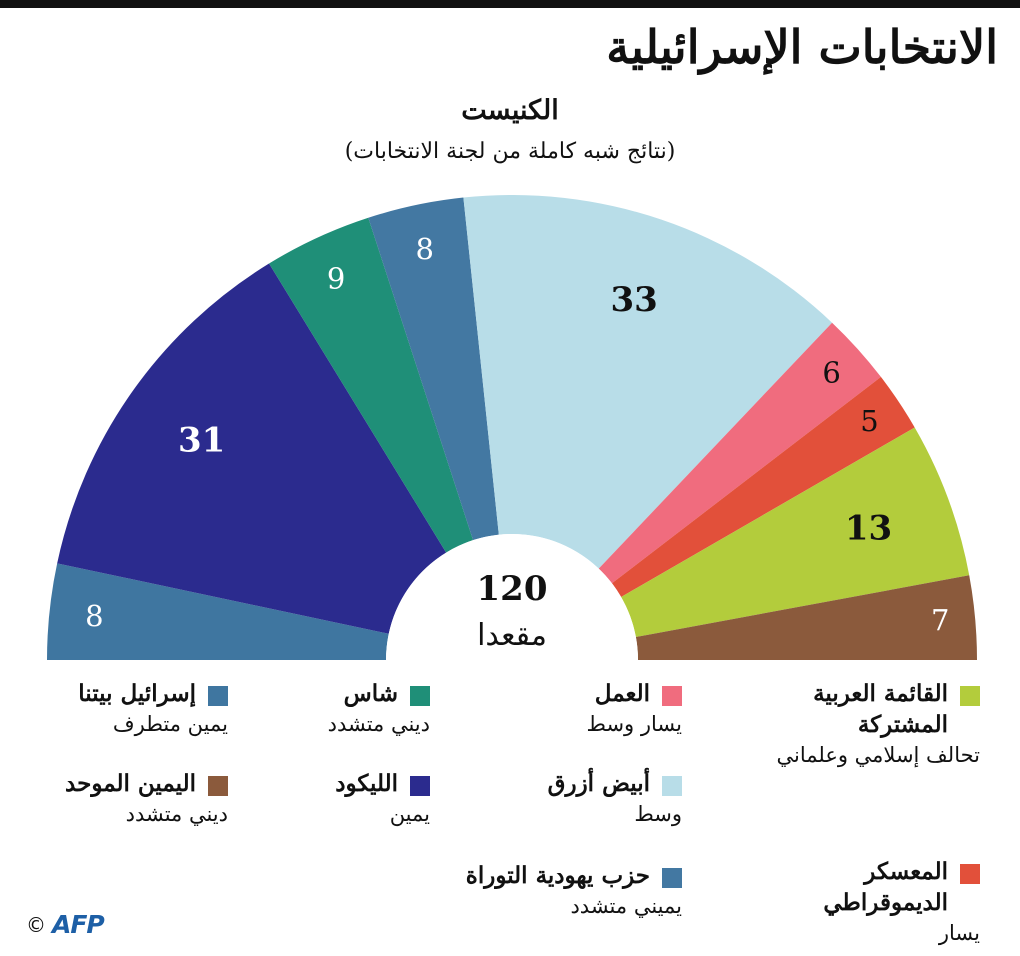 The height and width of the screenshot is (956, 1020). I want to click on slice-united-right, so click(806, 617).